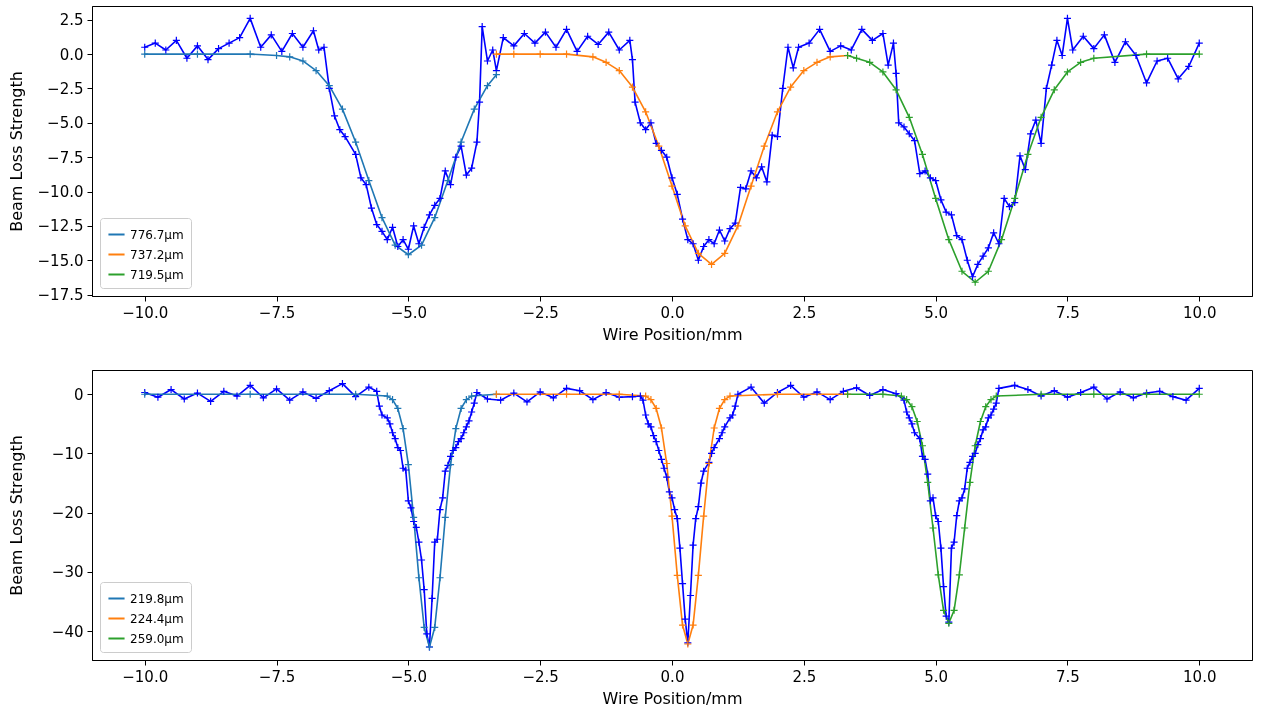  Describe the element at coordinates (71, 54) in the screenshot. I see `y-tick-label: 0.0` at that location.